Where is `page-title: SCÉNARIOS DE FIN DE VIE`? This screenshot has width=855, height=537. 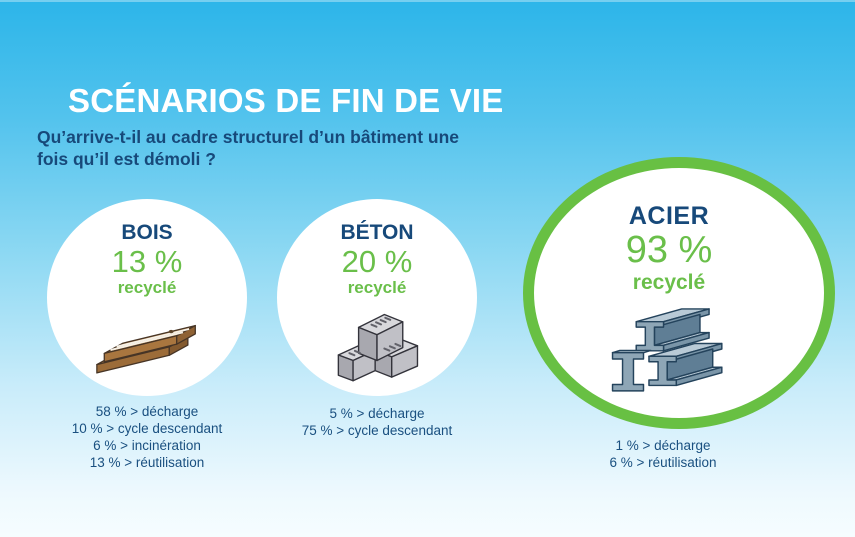 page-title: SCÉNARIOS DE FIN DE VIE is located at coordinates (286, 100).